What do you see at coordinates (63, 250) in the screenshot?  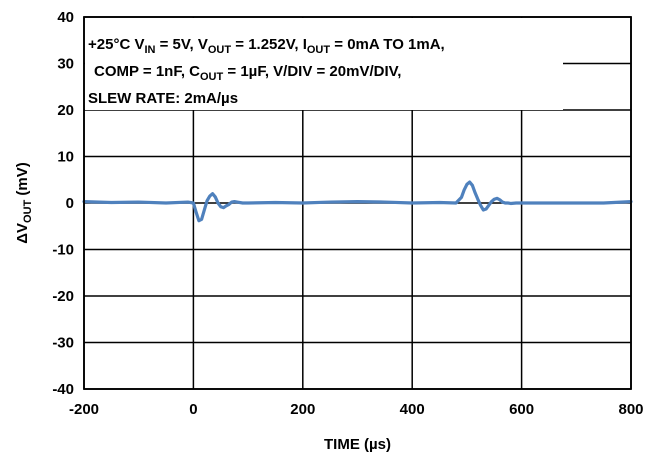 I see `y-tick-label: -10` at bounding box center [63, 250].